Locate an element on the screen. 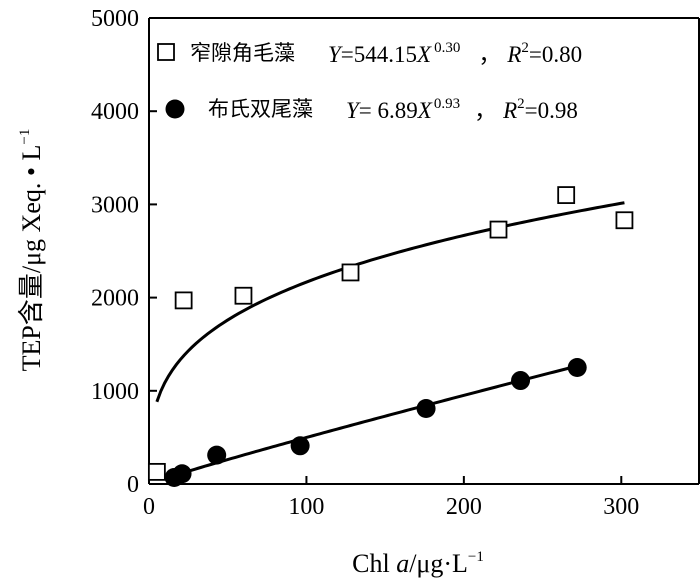  x-axis-label-italic: a is located at coordinates (402, 563).